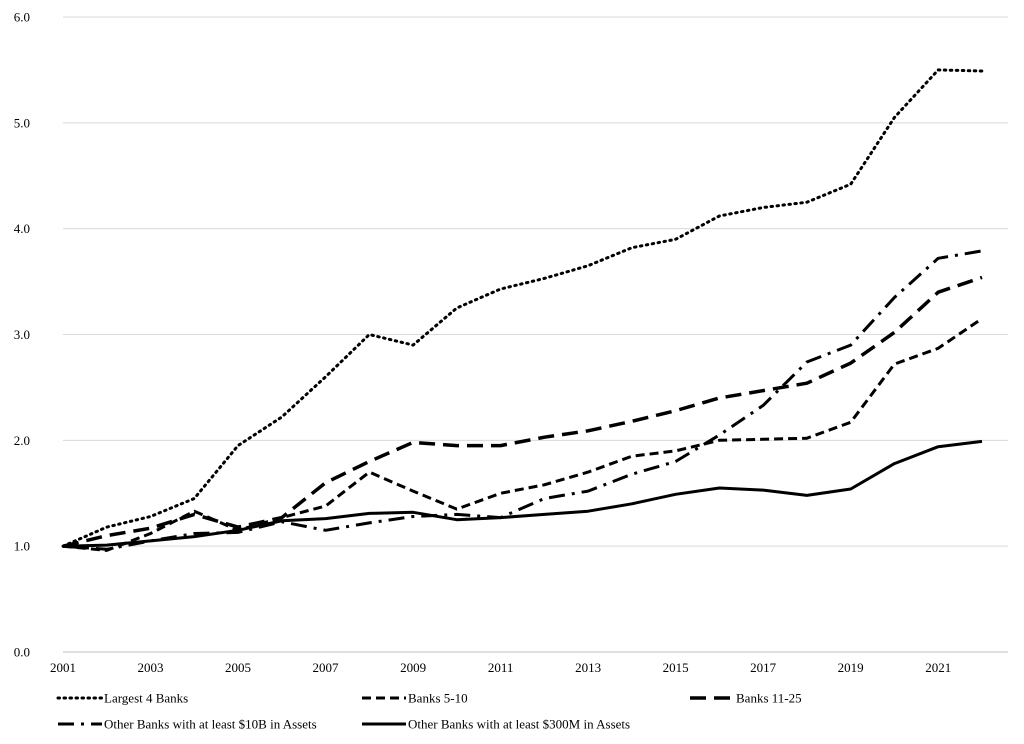 The width and height of the screenshot is (1024, 744). I want to click on legend-label-4: Other Banks with at least $10B in Assets, so click(210, 724).